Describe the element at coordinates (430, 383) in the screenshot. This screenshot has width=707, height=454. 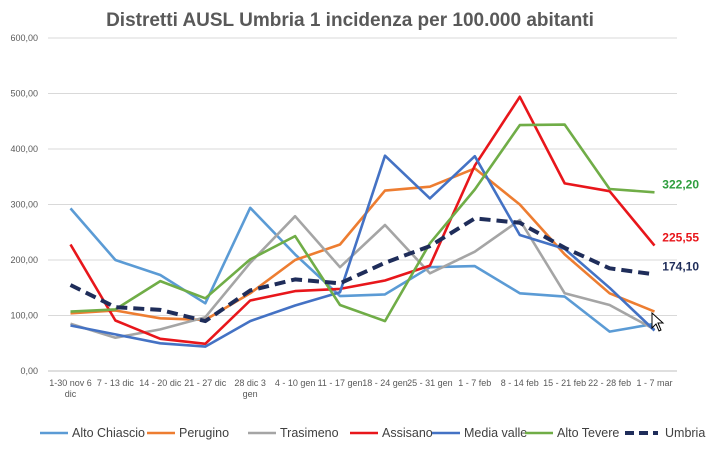
I see `x-tick-label: 25 - 31 gen` at that location.